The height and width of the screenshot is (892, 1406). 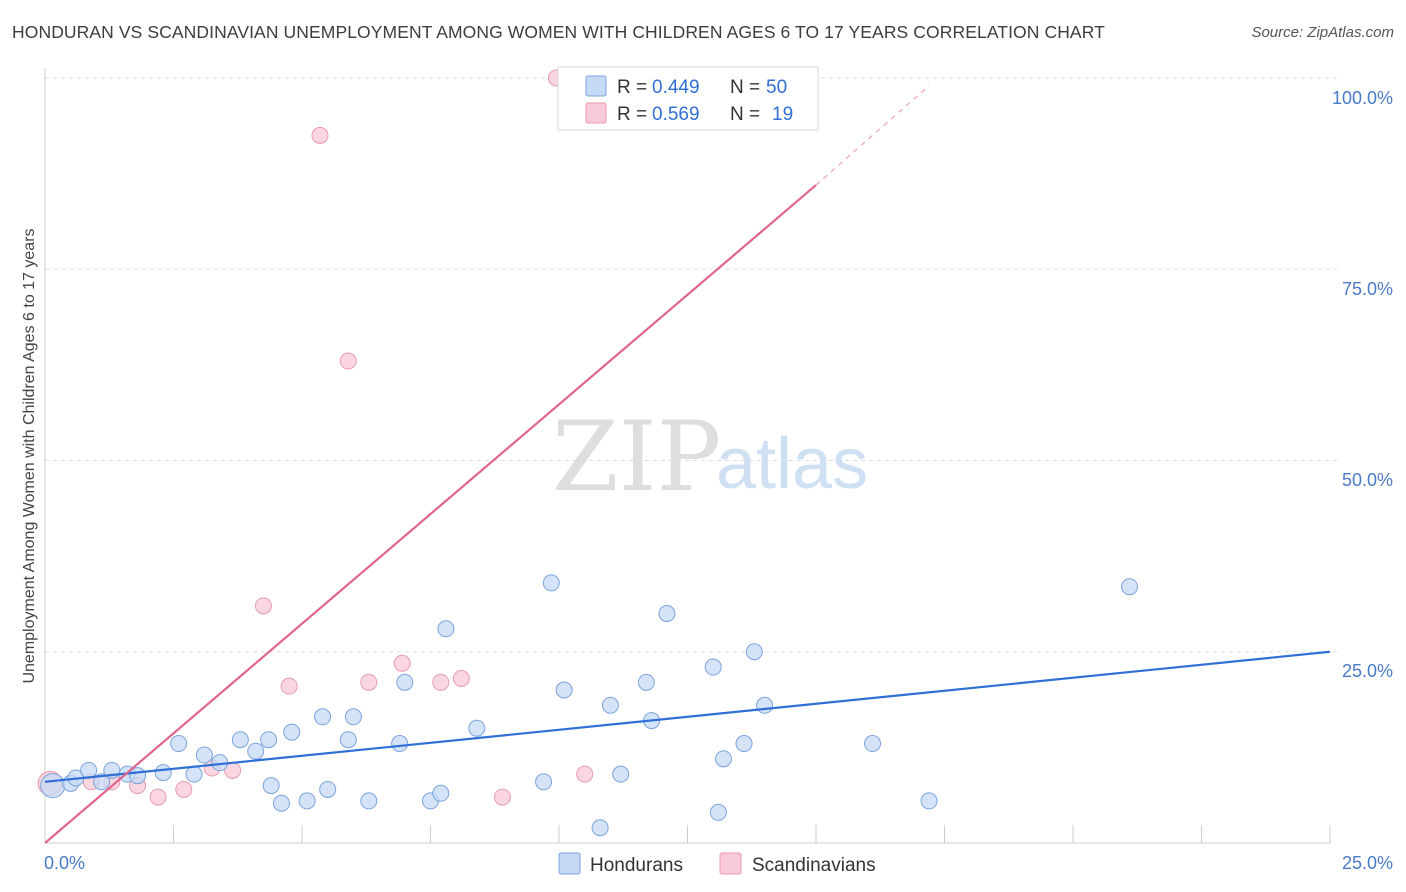 What do you see at coordinates (872, 135) in the screenshot?
I see `scandinavians-trend-extension` at bounding box center [872, 135].